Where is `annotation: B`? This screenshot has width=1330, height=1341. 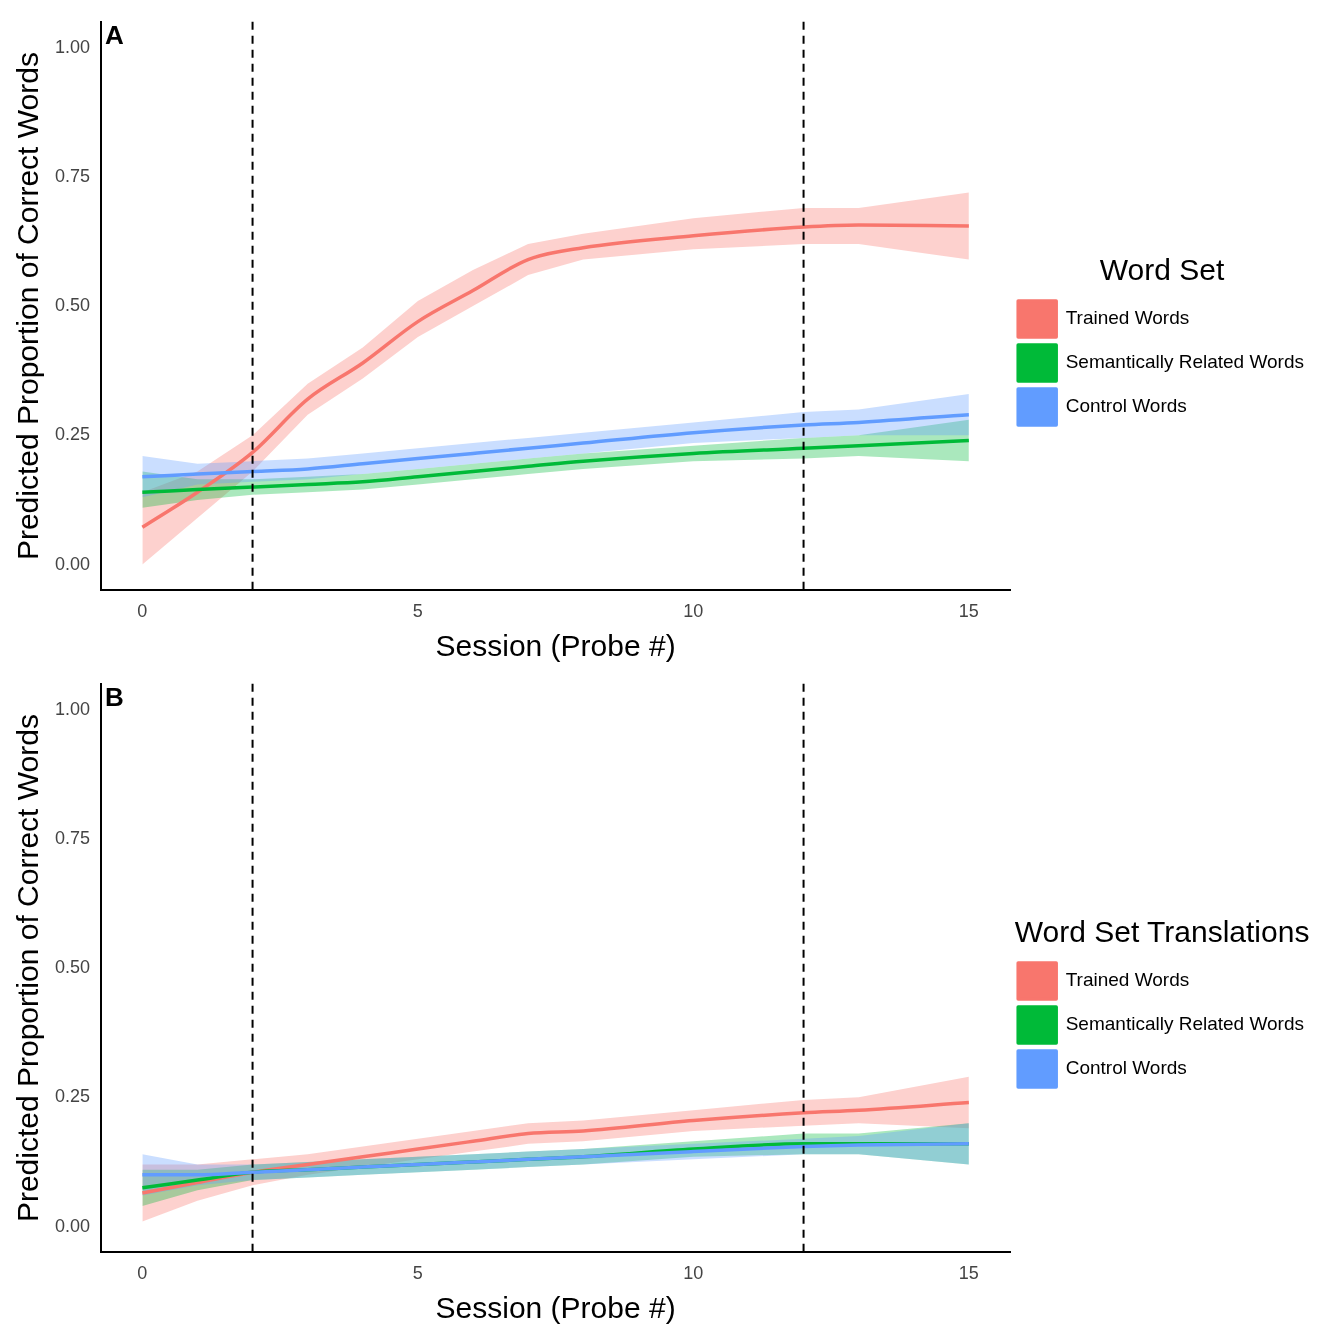
annotation: B is located at coordinates (114, 696).